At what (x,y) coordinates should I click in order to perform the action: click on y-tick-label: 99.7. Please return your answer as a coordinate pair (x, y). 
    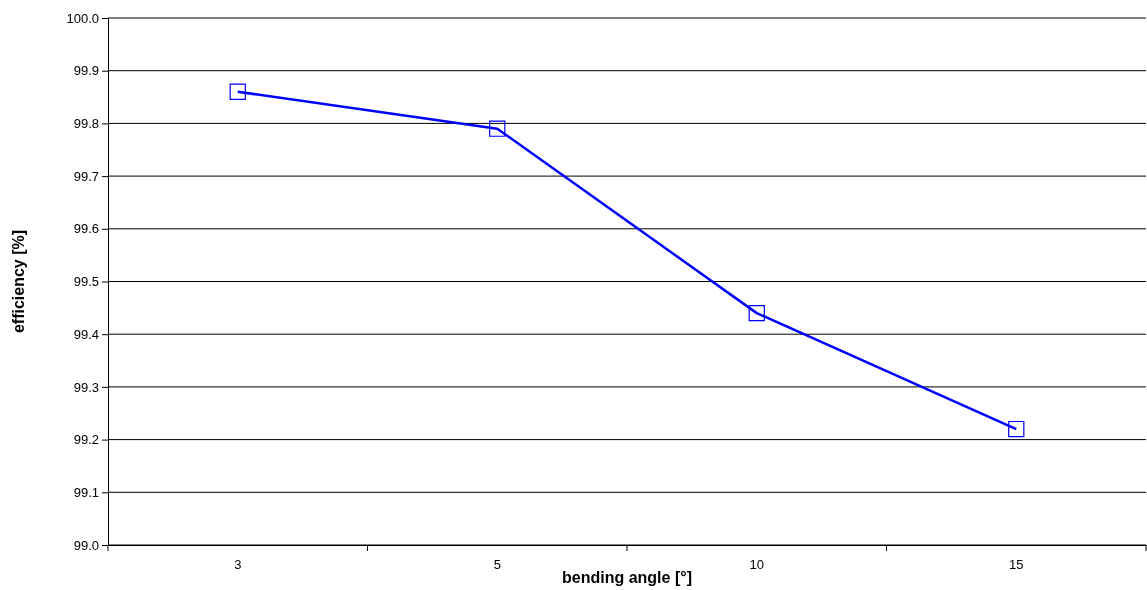
    Looking at the image, I should click on (86, 176).